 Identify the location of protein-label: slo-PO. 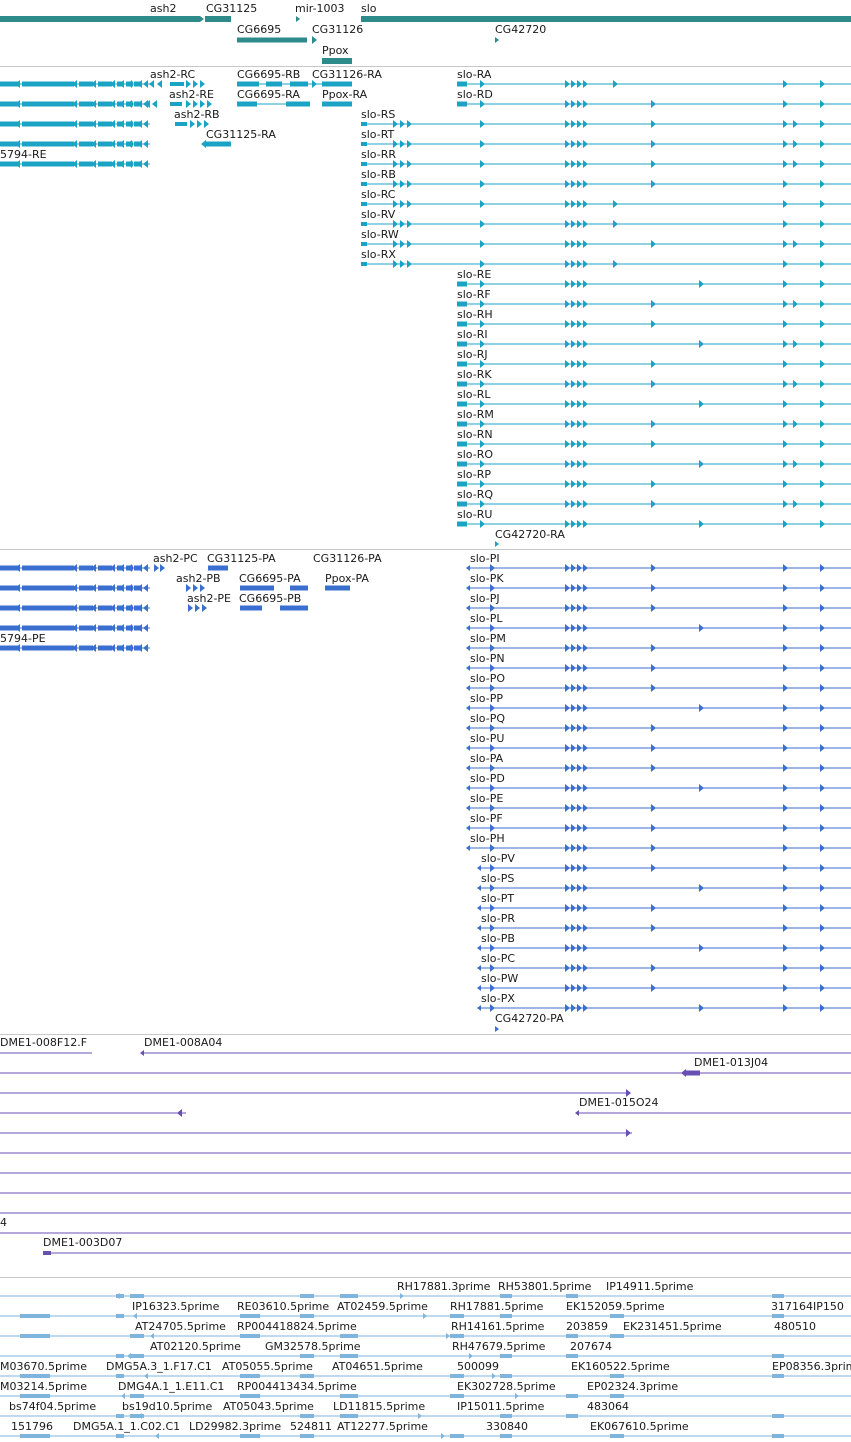
(487, 678).